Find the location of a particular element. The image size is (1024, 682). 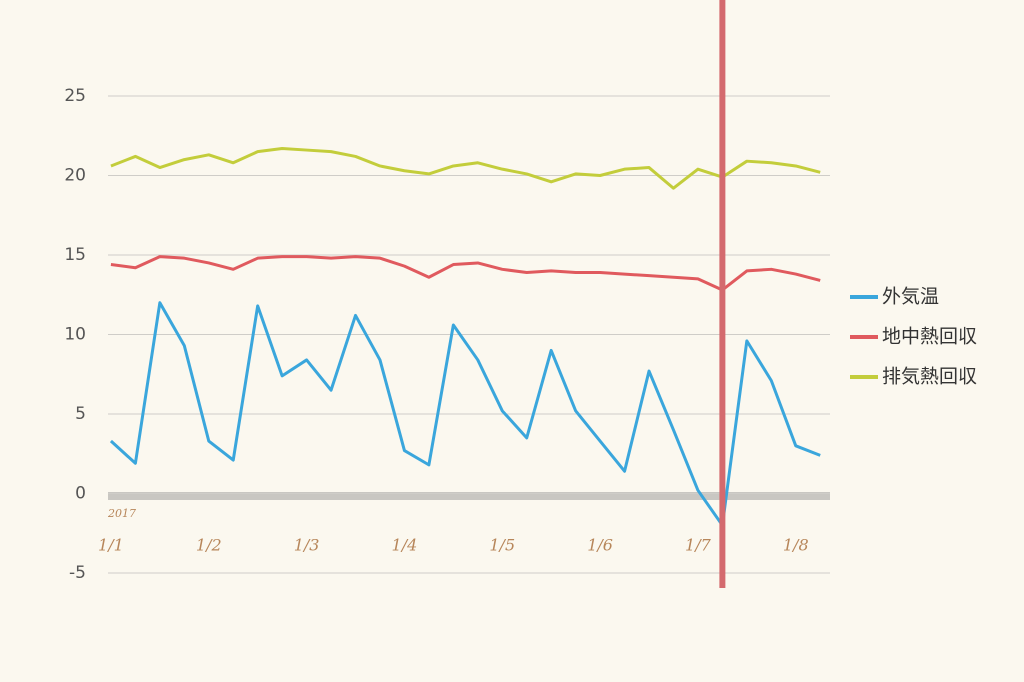

y-tick-label: 20 is located at coordinates (75, 176).